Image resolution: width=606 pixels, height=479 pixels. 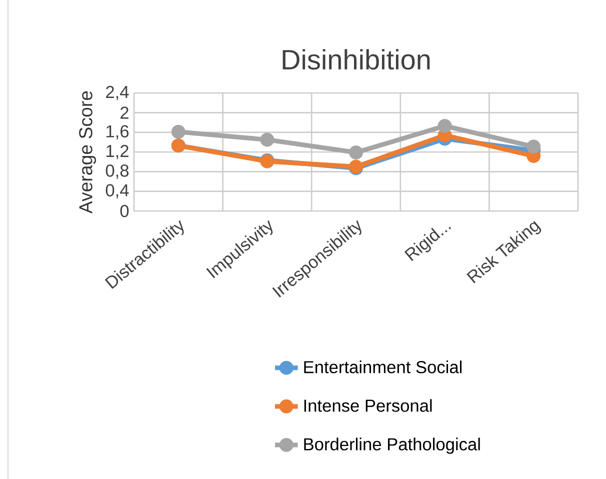 I want to click on chart-title: Disinhibition, so click(x=356, y=59).